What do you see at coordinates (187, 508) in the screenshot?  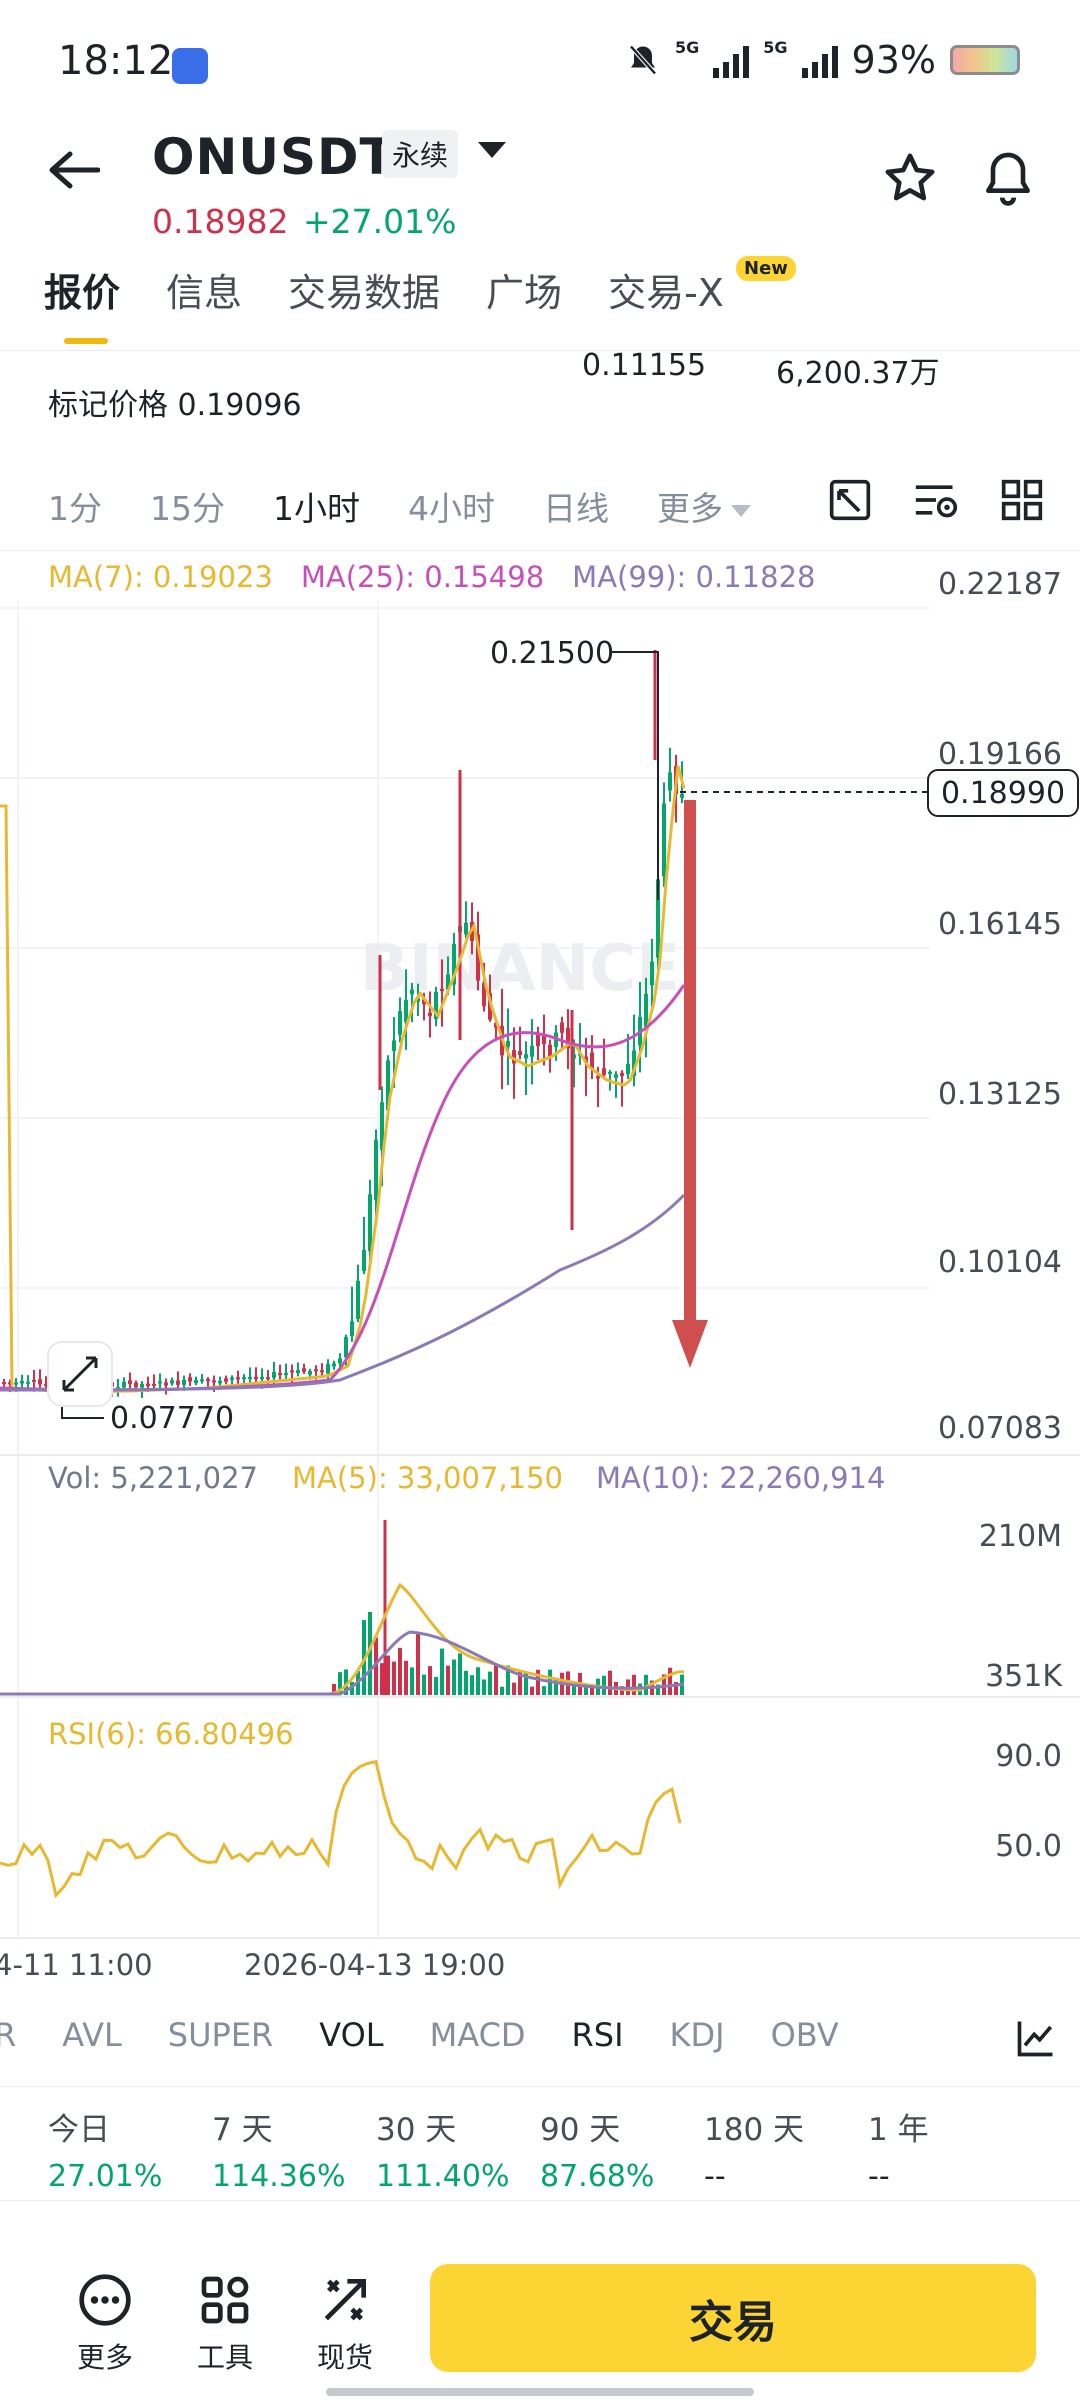 I see `interval-15m: 15分` at bounding box center [187, 508].